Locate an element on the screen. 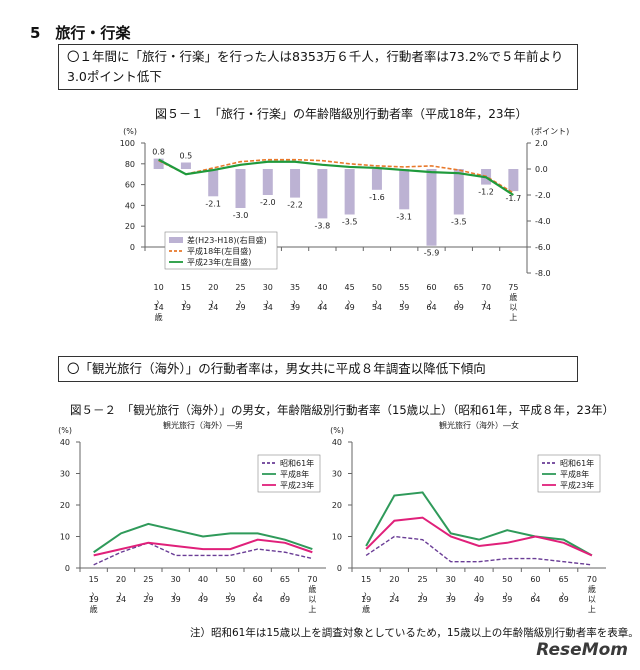 The width and height of the screenshot is (640, 670). x-tick-label: 10 〜14 歳 is located at coordinates (158, 302).